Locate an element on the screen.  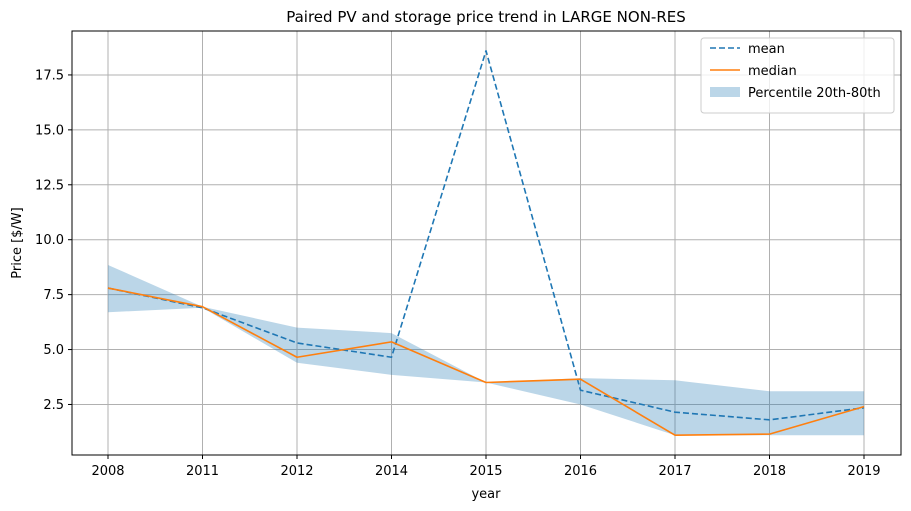
x-tick-label: 2012 is located at coordinates (296, 471).